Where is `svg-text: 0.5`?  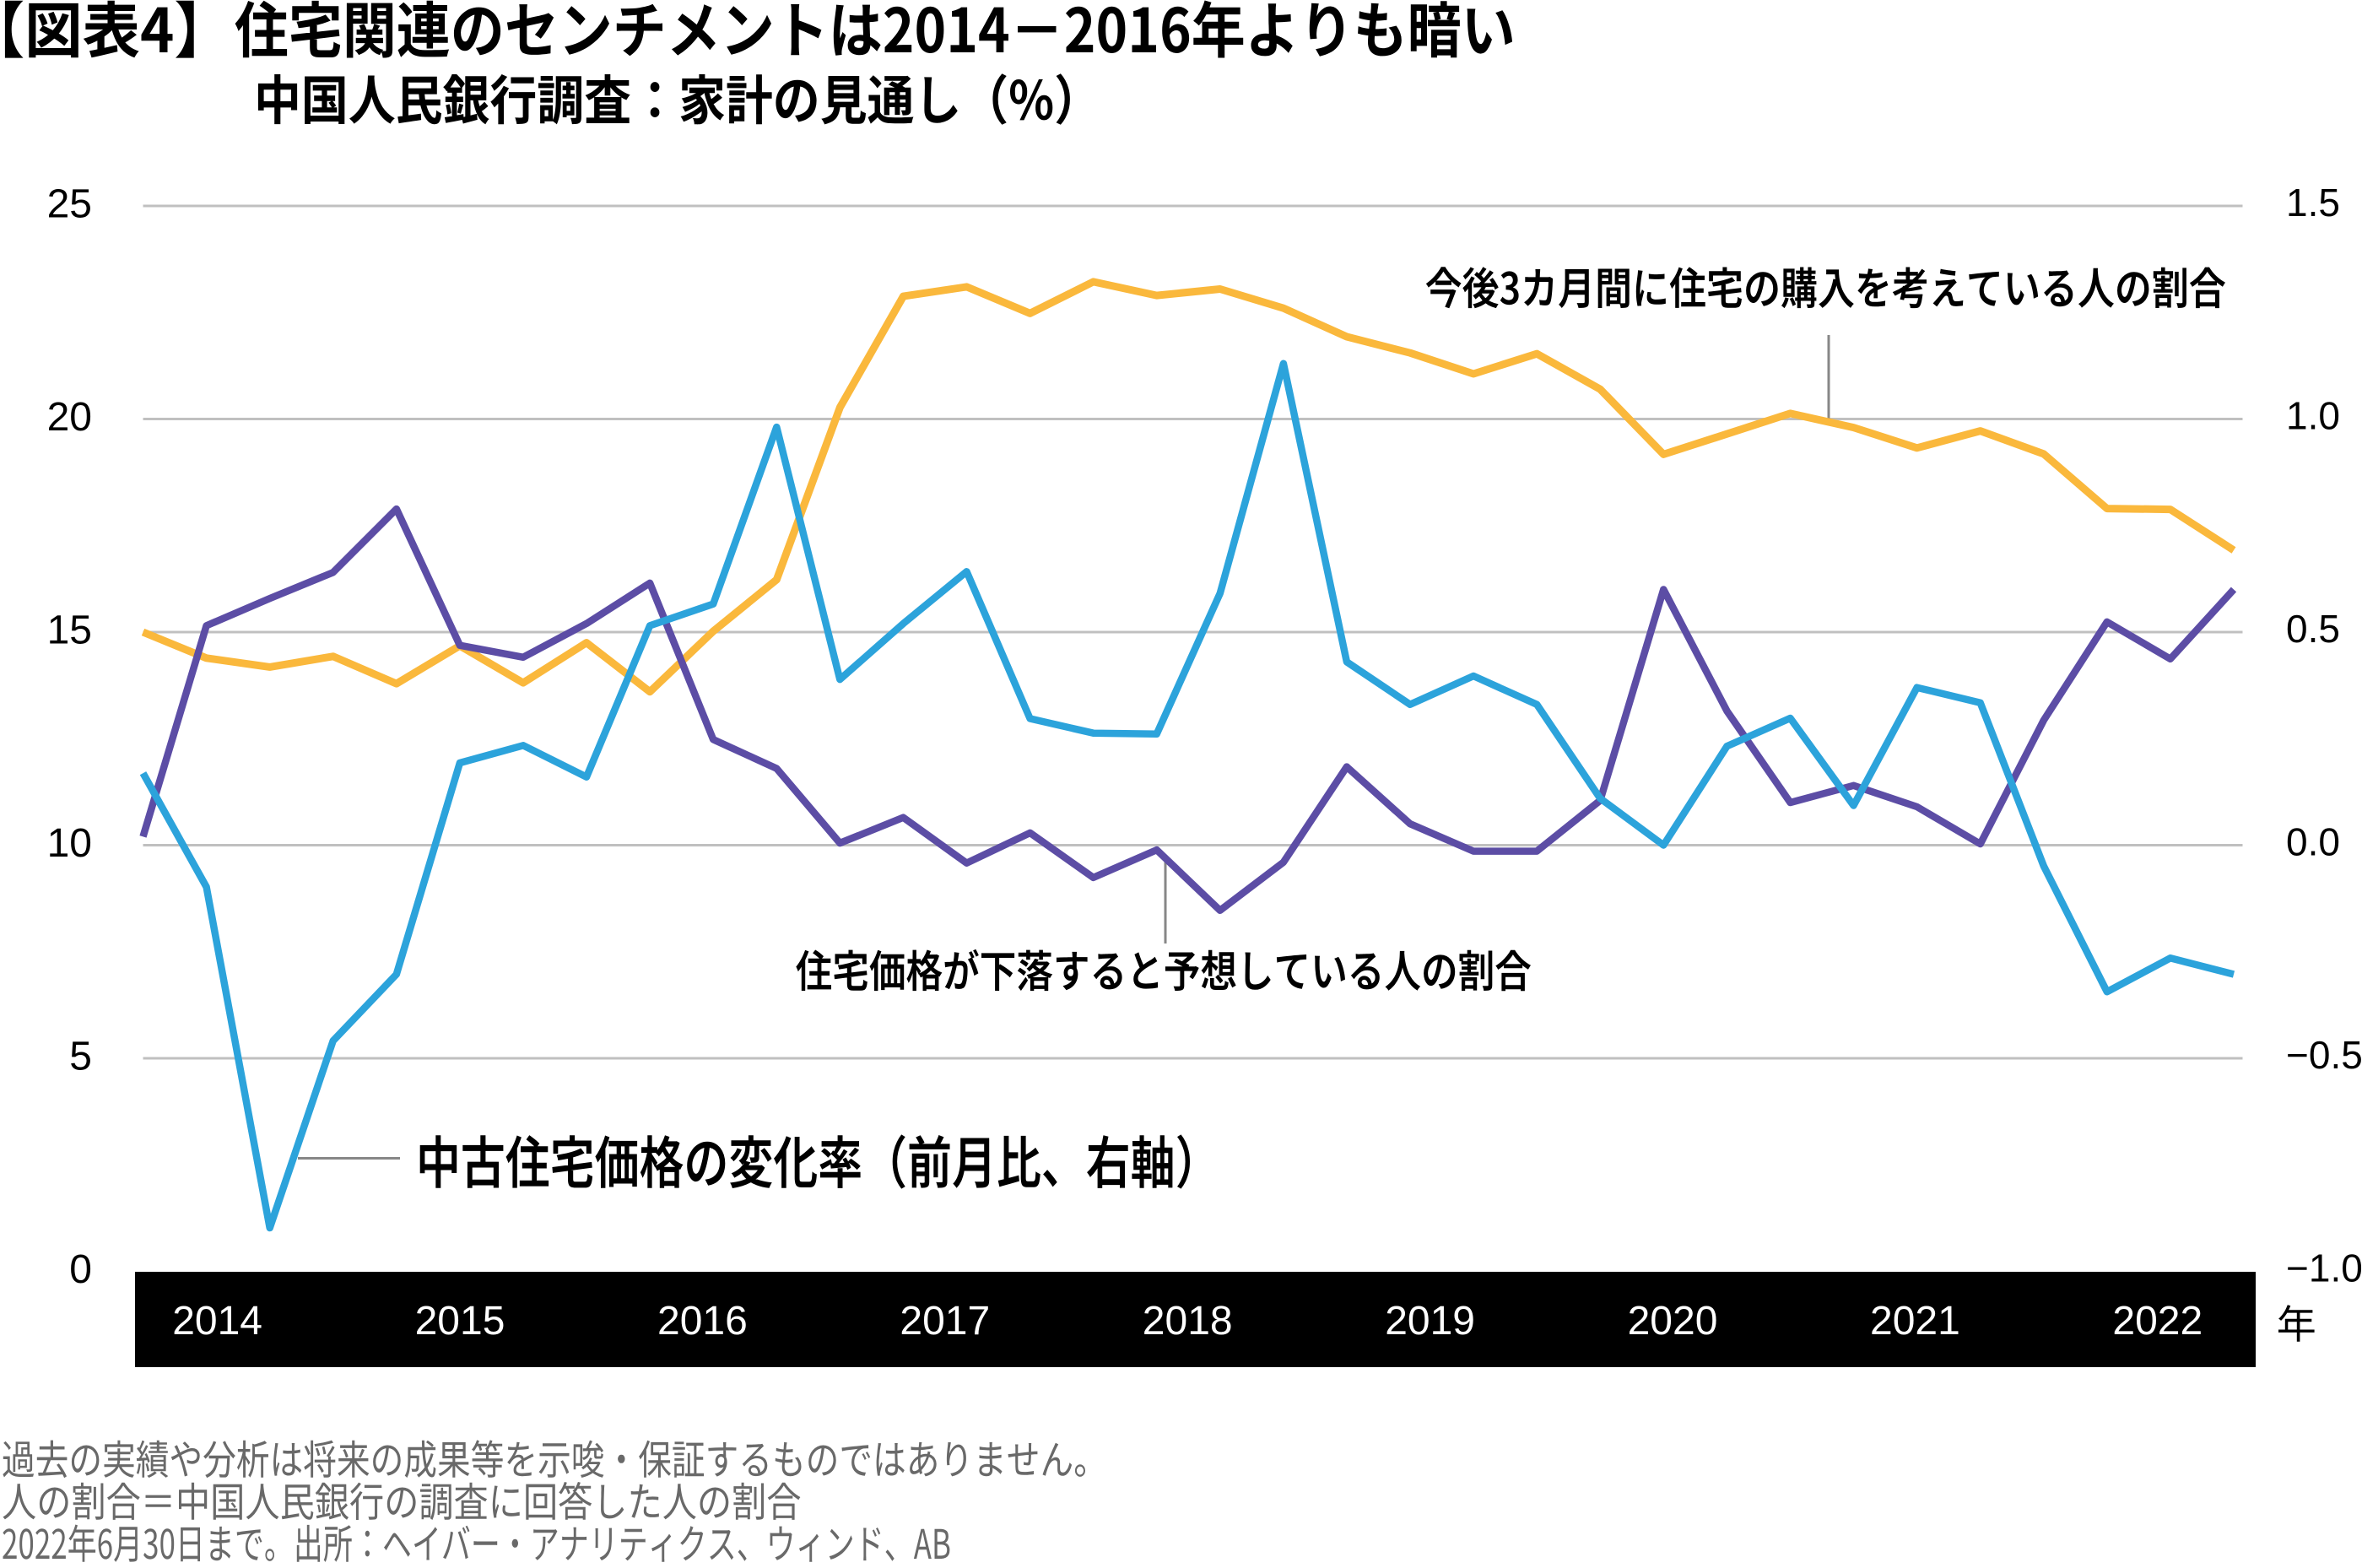
svg-text: 0.5 is located at coordinates (2313, 629).